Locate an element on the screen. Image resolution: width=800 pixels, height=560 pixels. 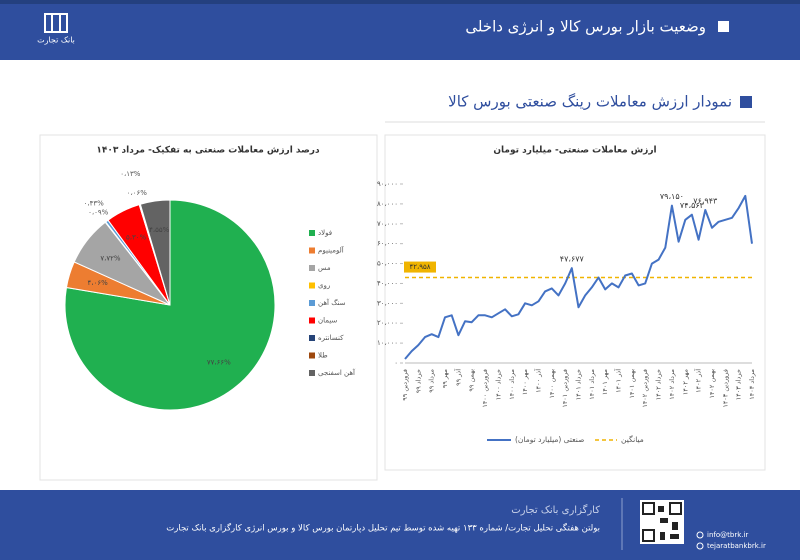
data-label: ۴،۰۶% is located at coordinates (98, 283).